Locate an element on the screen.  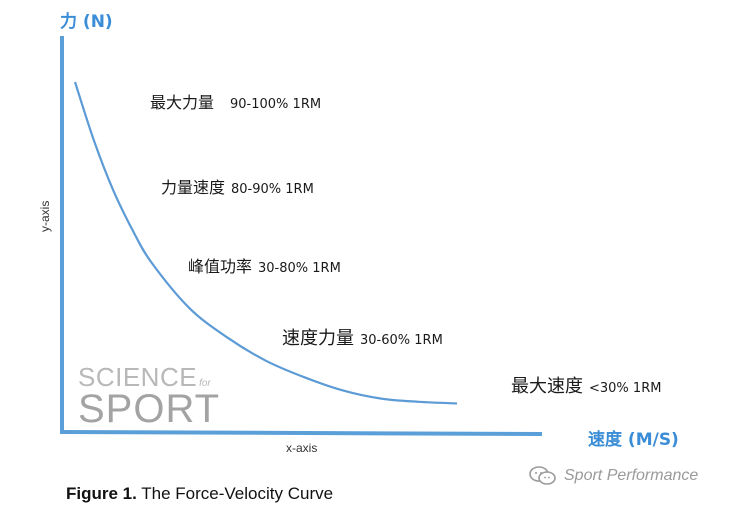
annotation-percent: <30% 1RM is located at coordinates (625, 388).